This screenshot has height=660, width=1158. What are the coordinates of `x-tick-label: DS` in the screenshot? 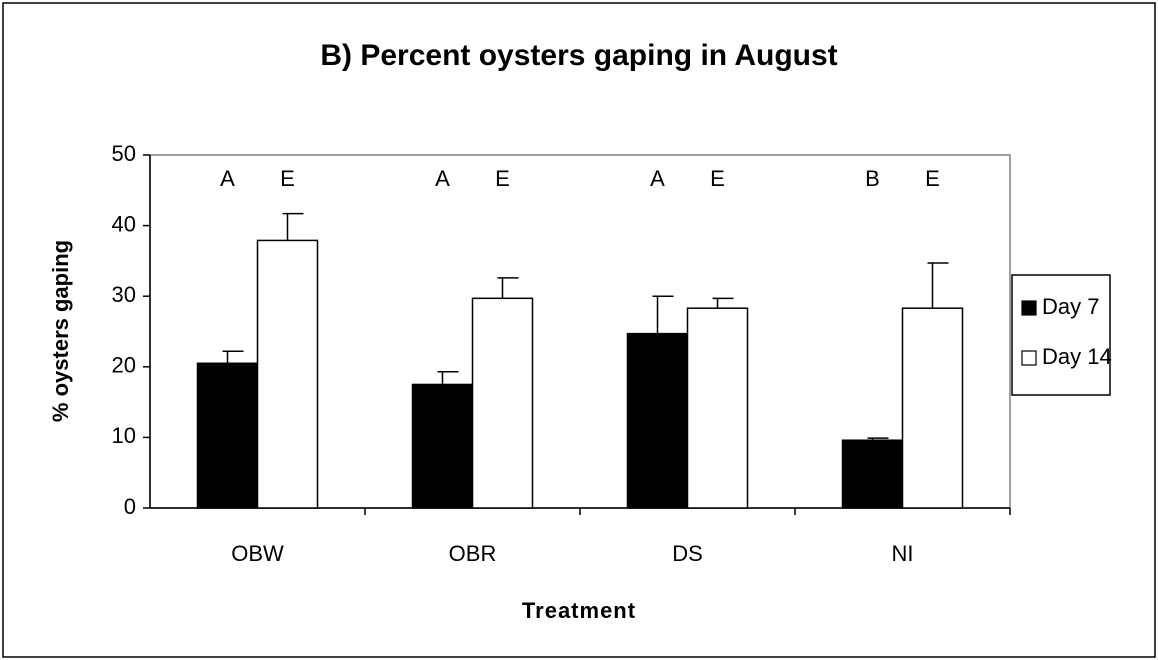 It's located at (687, 553).